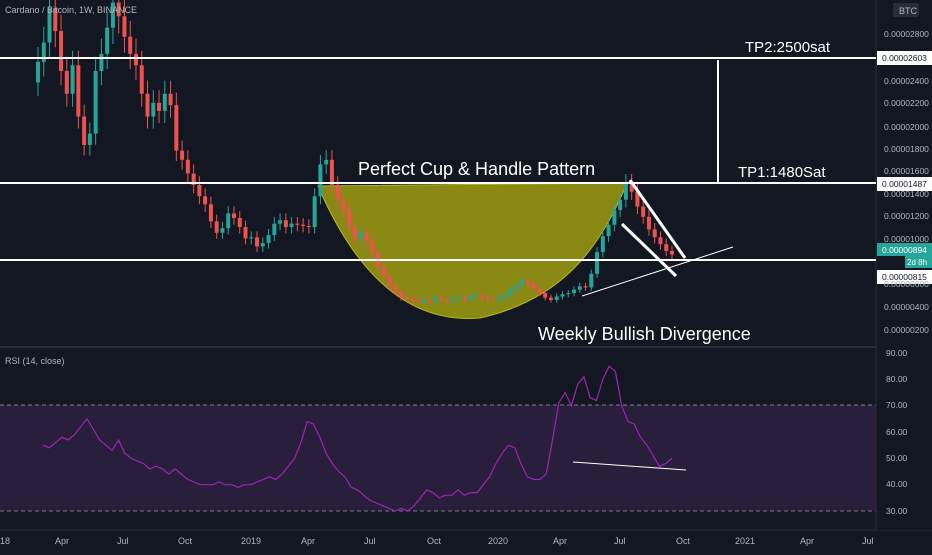 Image resolution: width=932 pixels, height=555 pixels. What do you see at coordinates (657, 219) in the screenshot?
I see `handle-channel-upper` at bounding box center [657, 219].